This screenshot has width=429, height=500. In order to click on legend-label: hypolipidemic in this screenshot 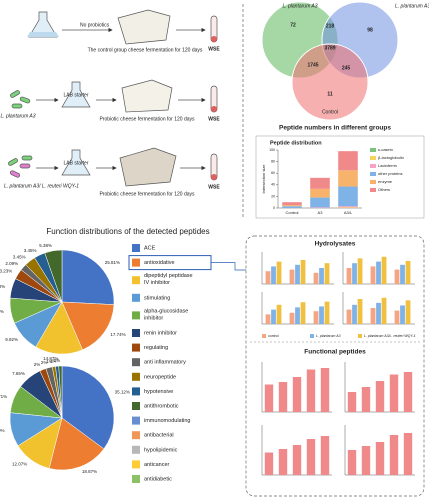, I will do `click(161, 450)`.